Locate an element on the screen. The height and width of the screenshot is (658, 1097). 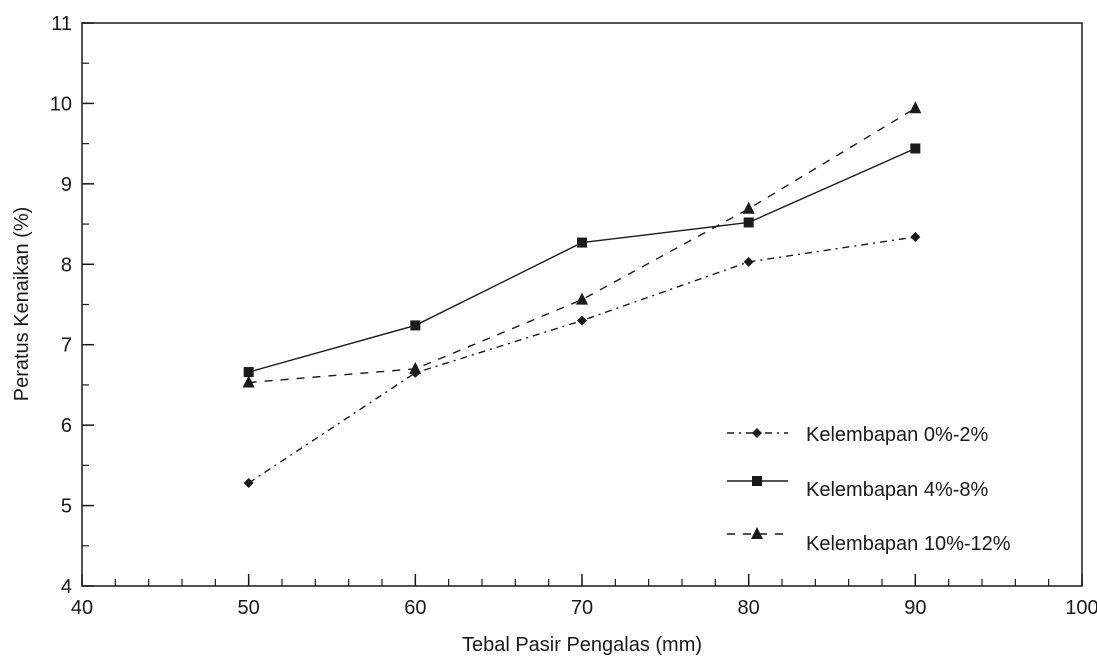
y-tick-label-4: 8 is located at coordinates (66, 265).